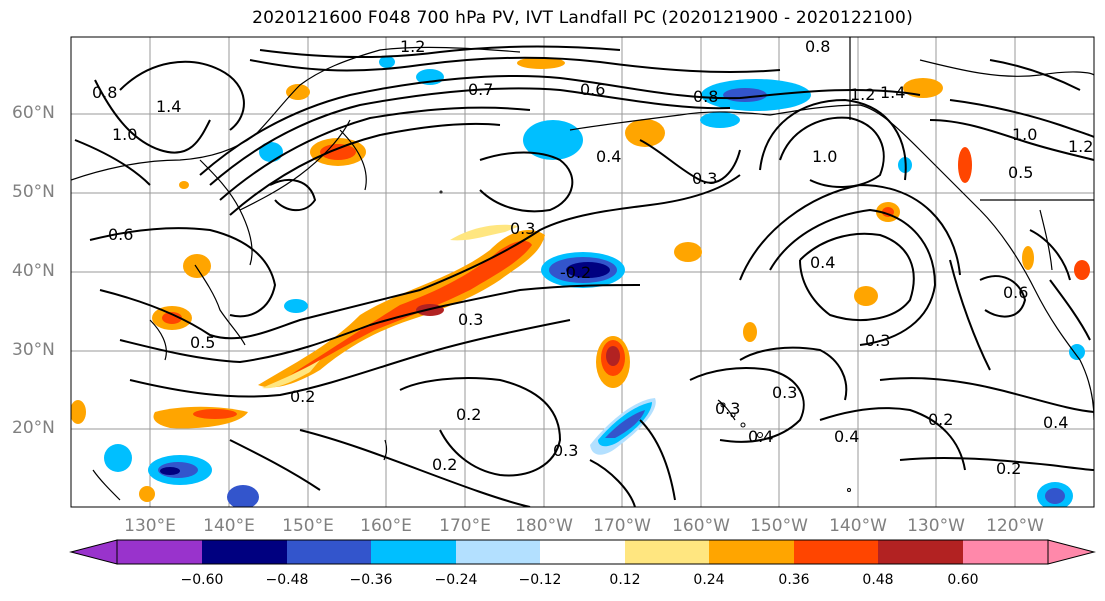 This screenshot has height=601, width=1105. Describe the element at coordinates (1008, 468) in the screenshot. I see `contour-label-0.2-d: 0.2` at that location.